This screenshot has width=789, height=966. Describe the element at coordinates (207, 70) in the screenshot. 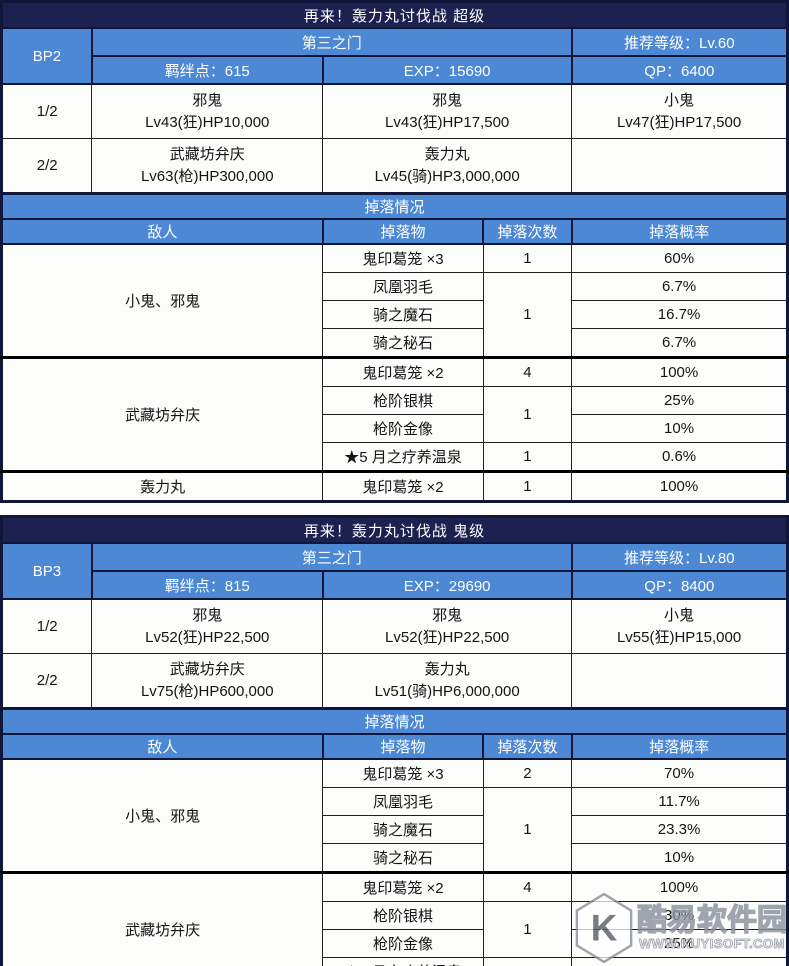

I see `bond-points: 羁绊点：615` at that location.